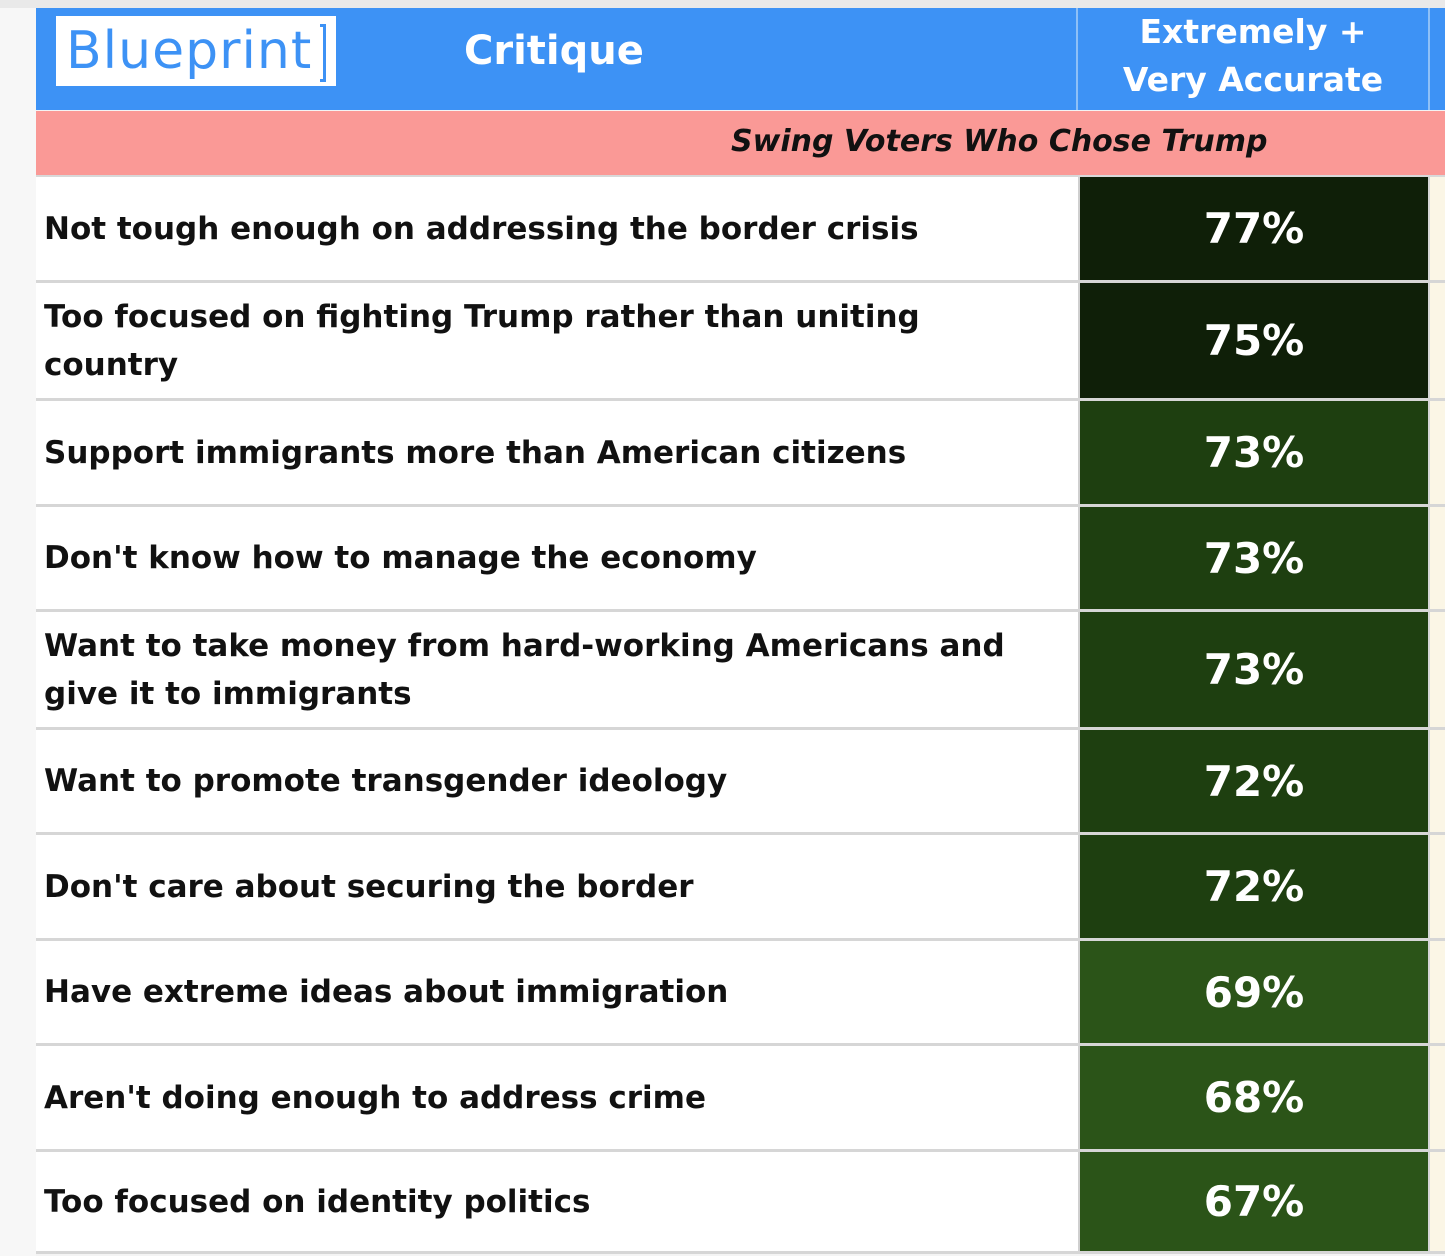 This screenshot has width=1445, height=1256. I want to click on accuracy-value-cell: 77%, so click(1253, 228).